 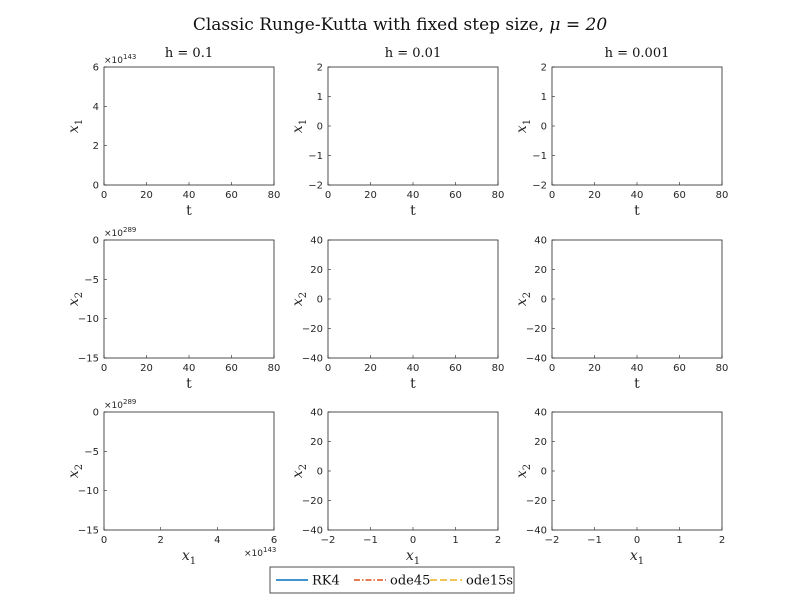 I want to click on subplot-title: h = 0.01, so click(x=413, y=53).